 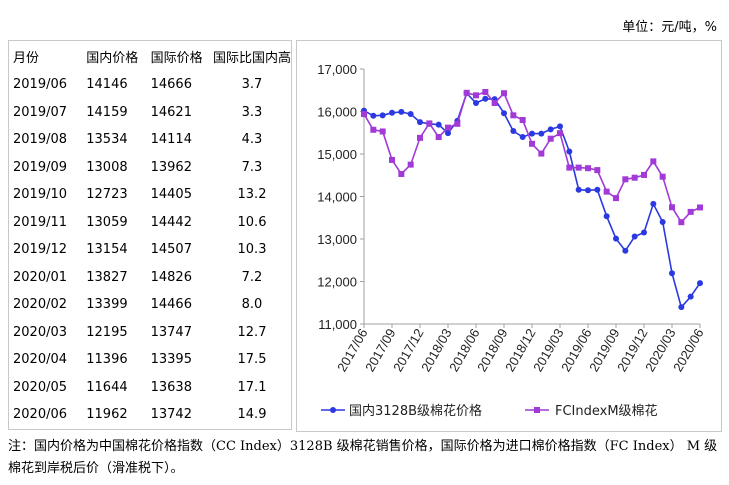 I want to click on cell-domestic-price: 11644, so click(x=107, y=387).